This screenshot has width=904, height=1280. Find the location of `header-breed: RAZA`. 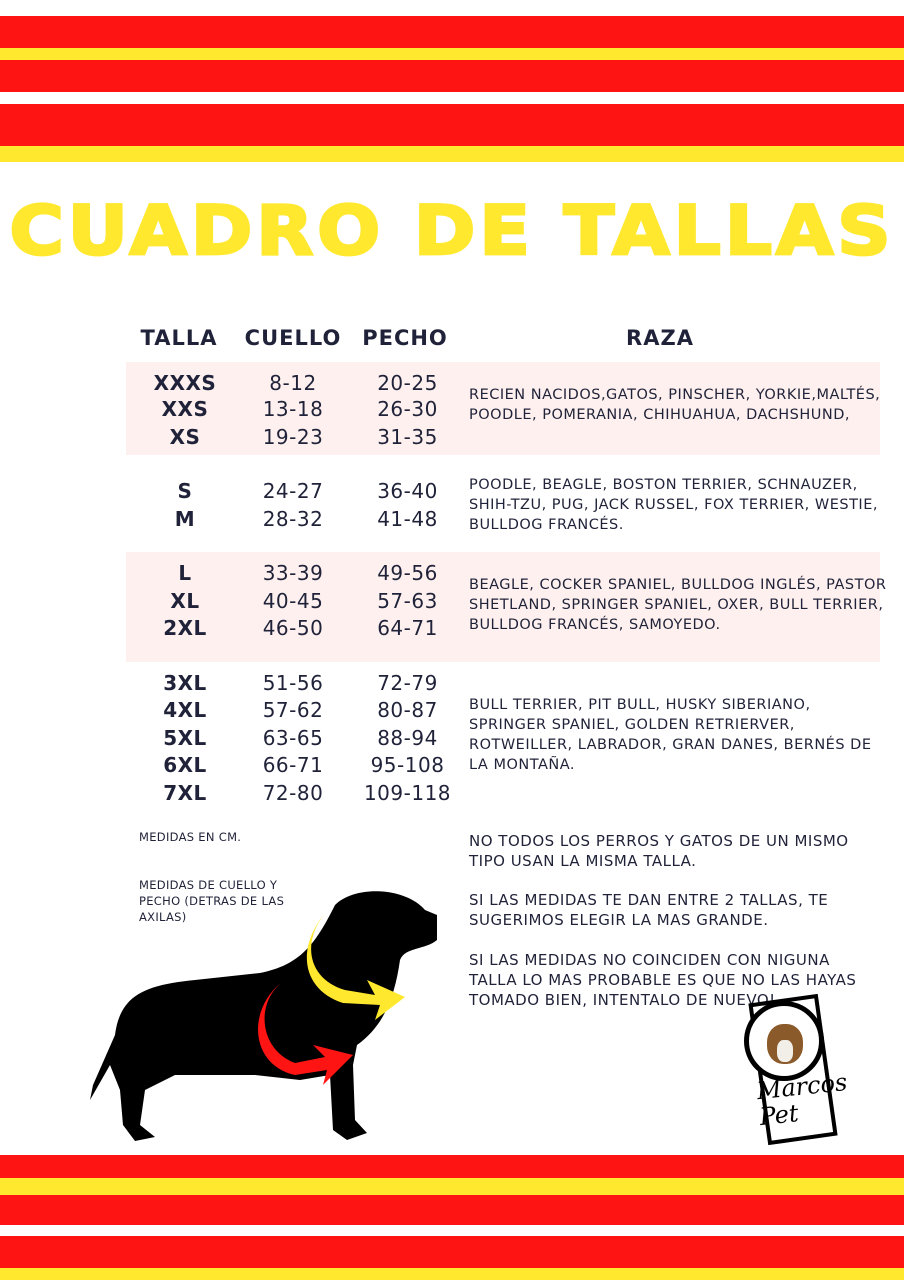

header-breed: RAZA is located at coordinates (660, 338).